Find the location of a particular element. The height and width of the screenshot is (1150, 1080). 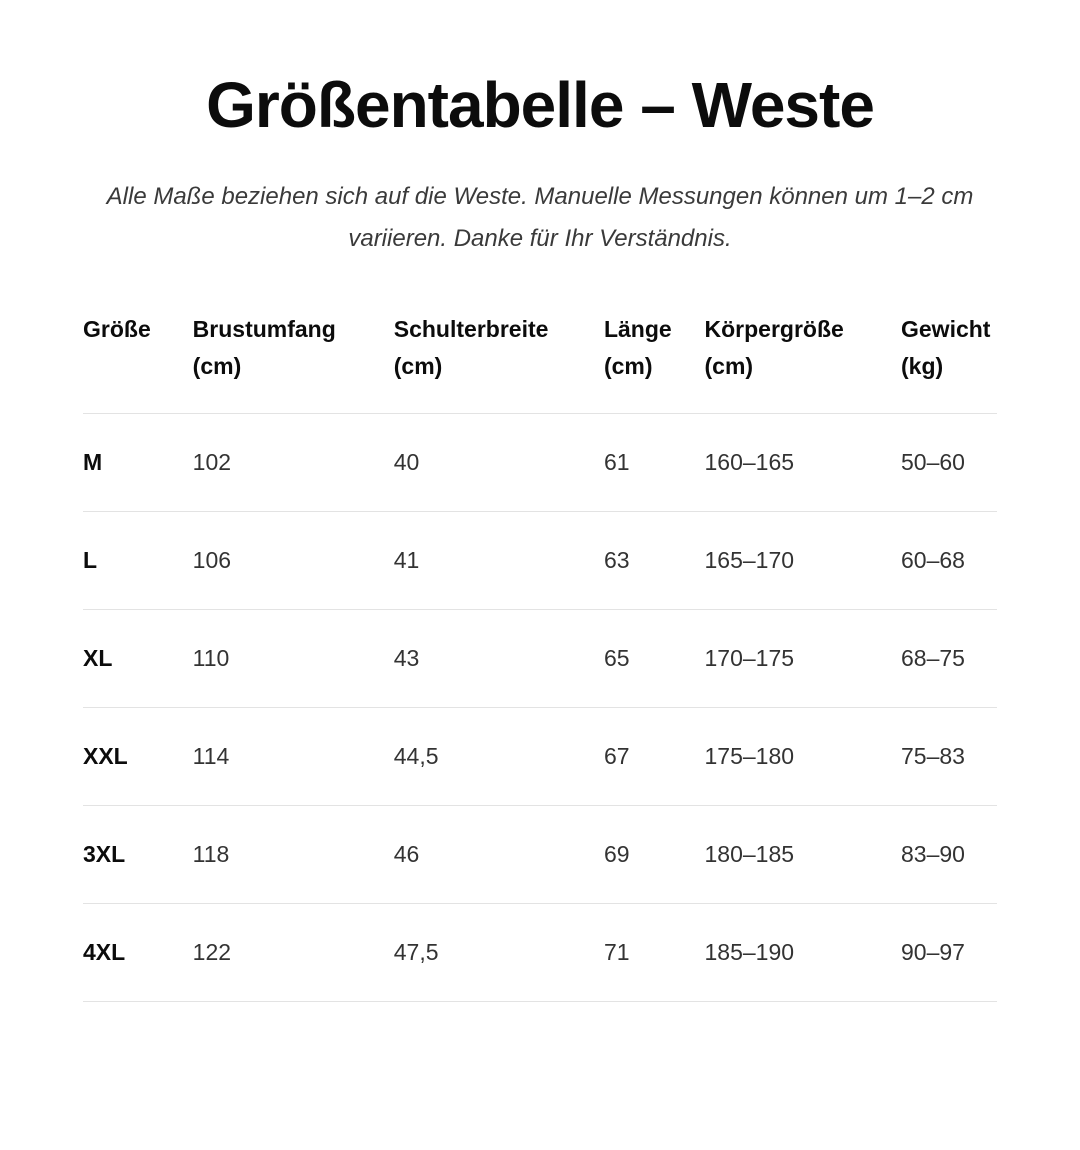

cell-chest: 118 is located at coordinates (293, 854).